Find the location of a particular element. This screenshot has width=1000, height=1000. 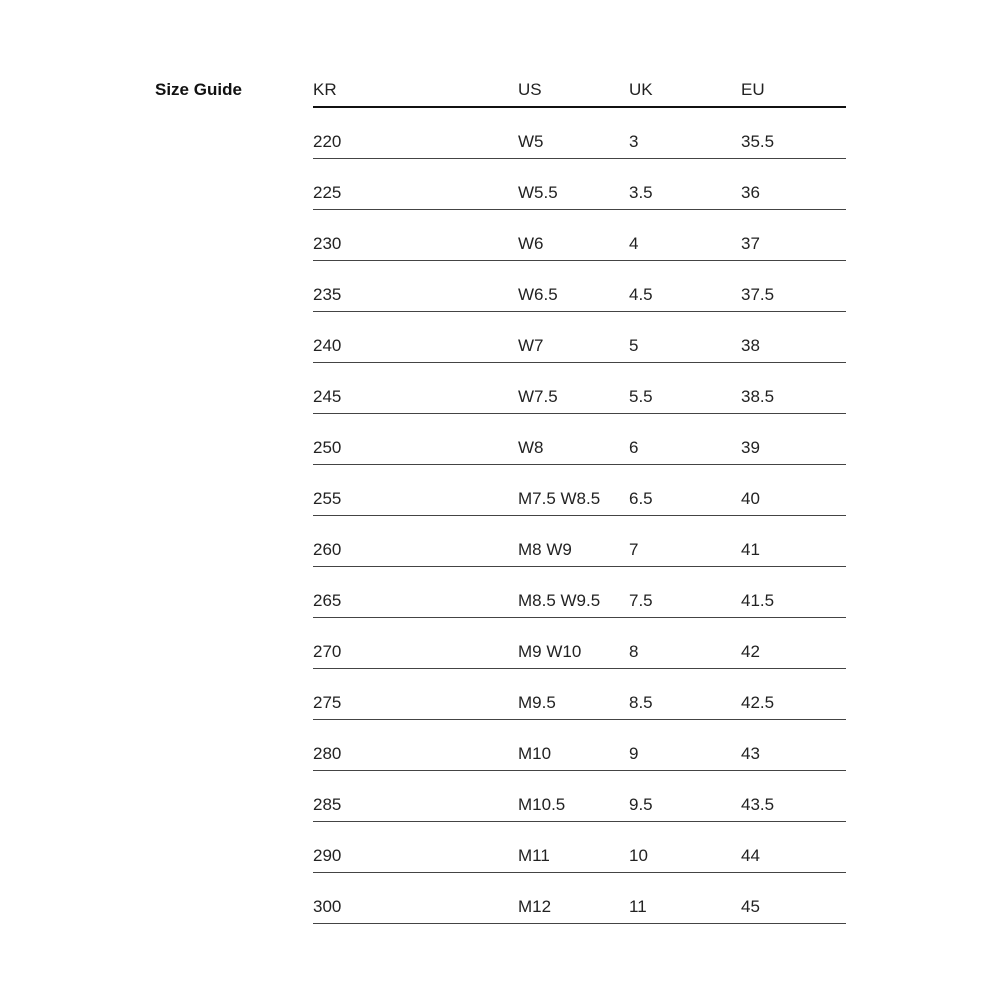

cell-eu: 40 is located at coordinates (750, 498).